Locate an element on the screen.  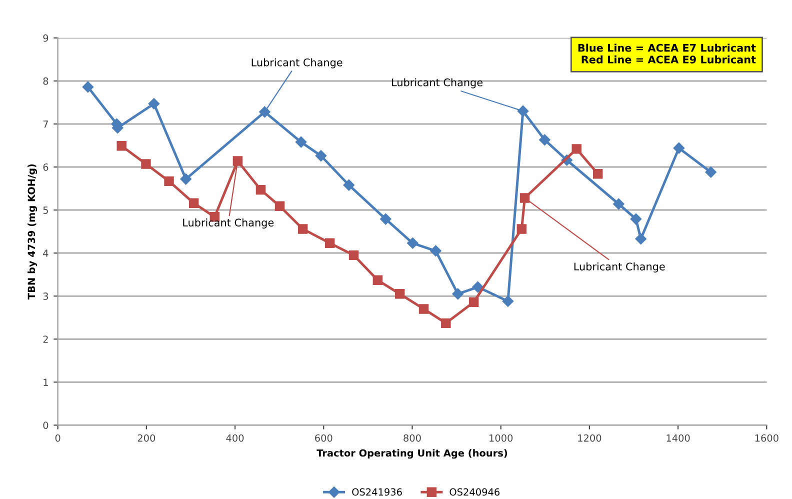
y-tick-label: 5 is located at coordinates (45, 210).